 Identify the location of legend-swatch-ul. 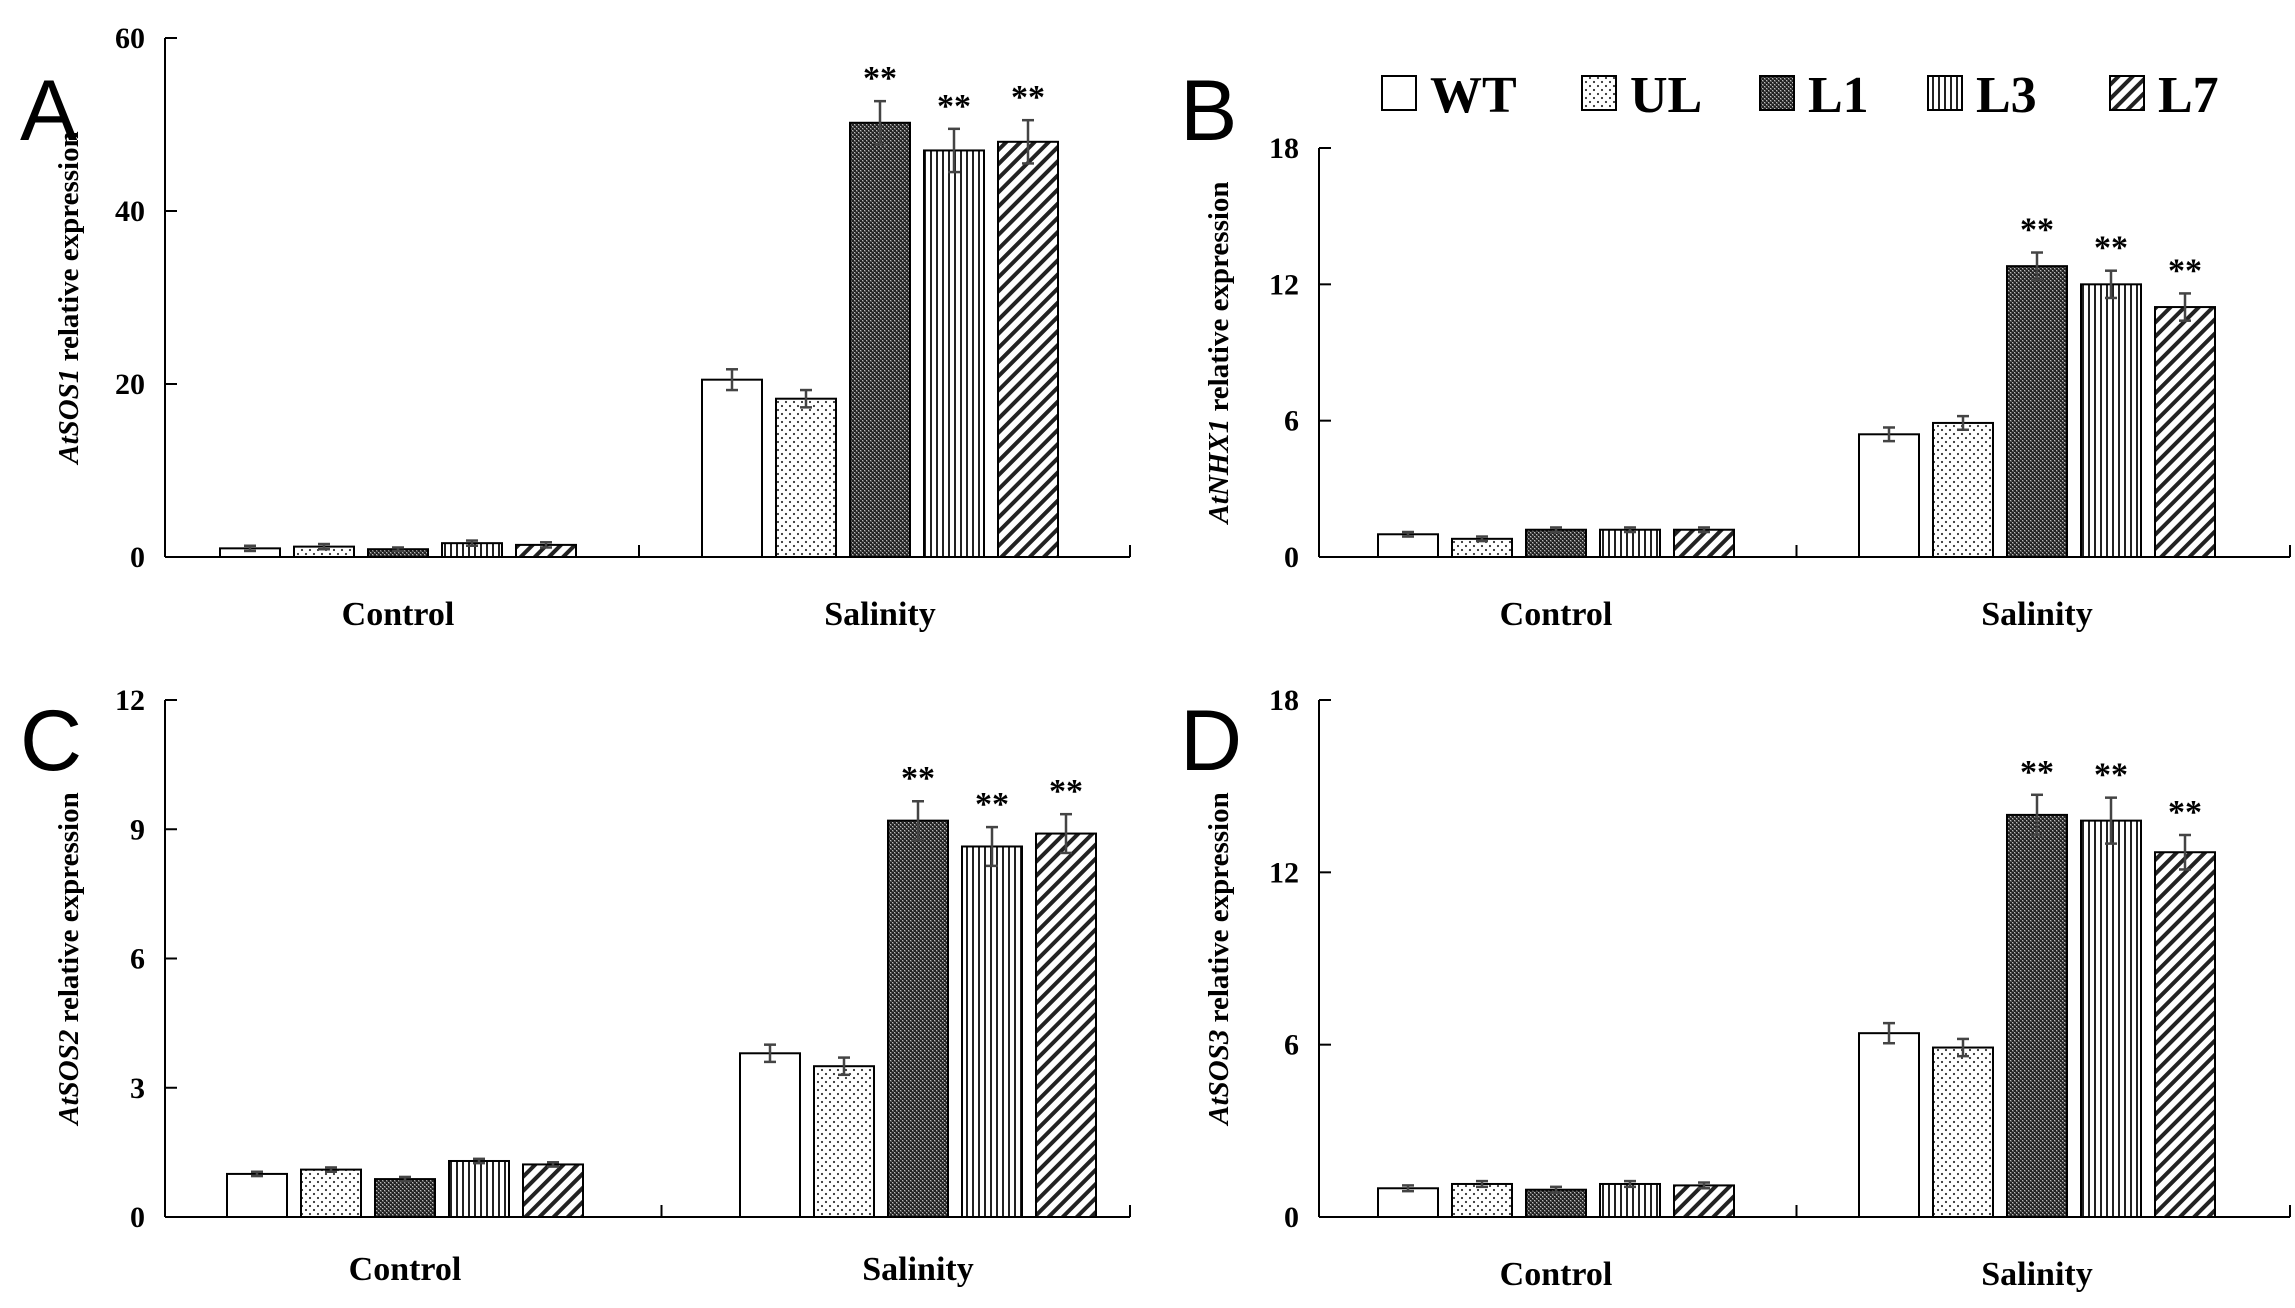
(1599, 93).